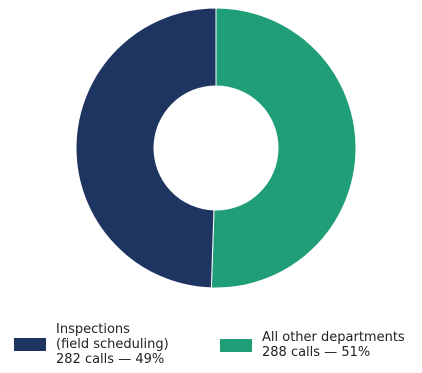  I want to click on legend-label-line: (field scheduling), so click(112, 344).